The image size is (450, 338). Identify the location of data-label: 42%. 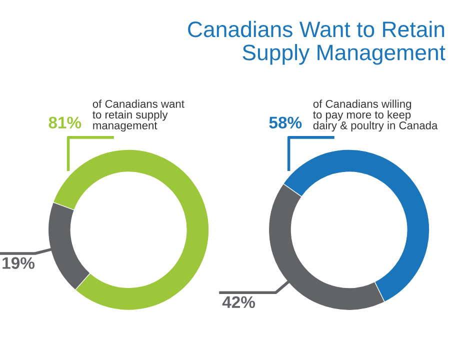
(239, 302).